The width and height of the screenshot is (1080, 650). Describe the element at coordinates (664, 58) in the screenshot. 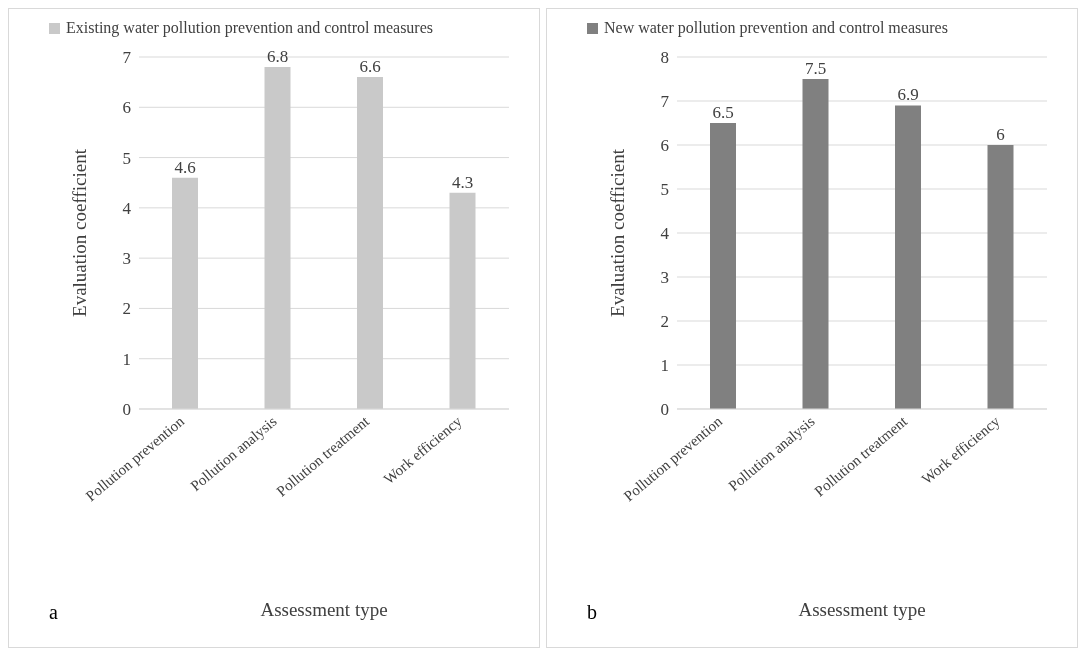

I see `y-tick-label: 8` at that location.